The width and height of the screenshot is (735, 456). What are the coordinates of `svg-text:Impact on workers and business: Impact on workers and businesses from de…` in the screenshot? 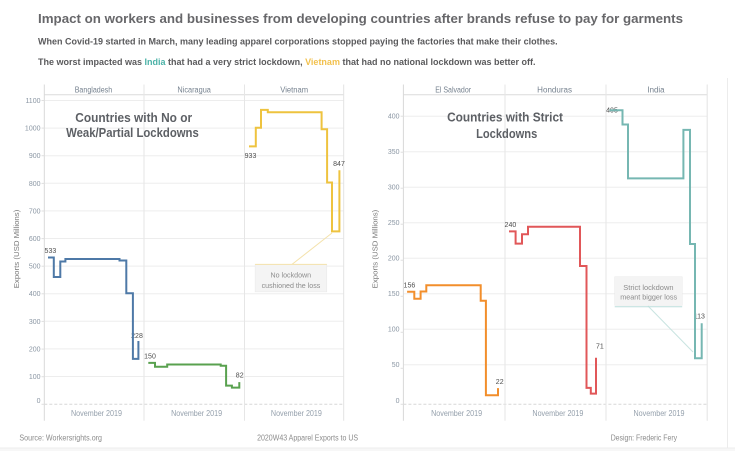 It's located at (360, 18).